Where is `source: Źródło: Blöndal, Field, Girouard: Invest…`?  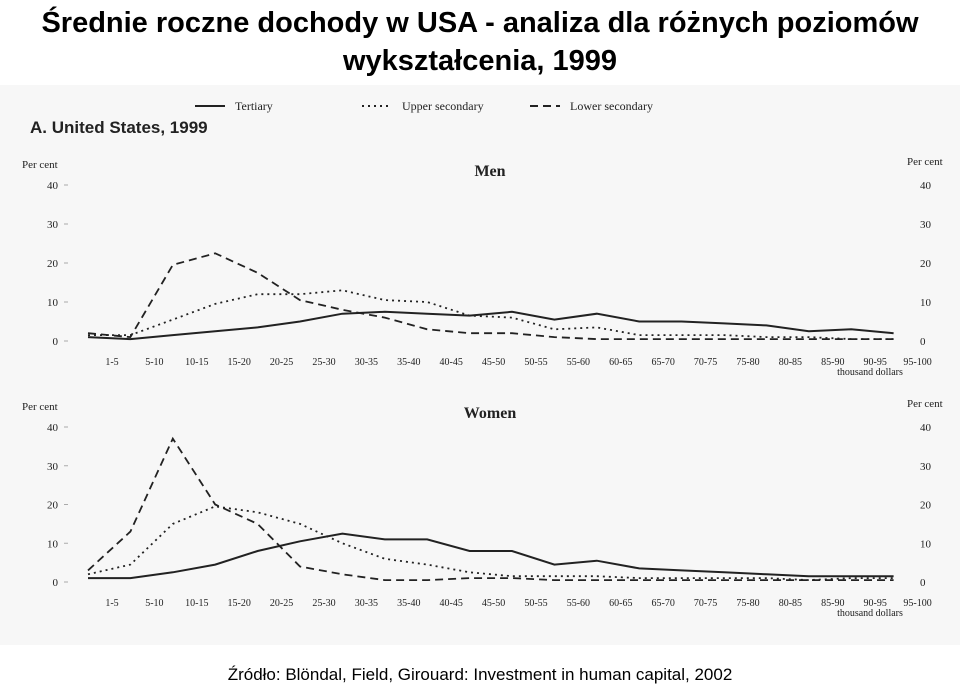
source: Źródło: Blöndal, Field, Girouard: Invest… is located at coordinates (480, 674).